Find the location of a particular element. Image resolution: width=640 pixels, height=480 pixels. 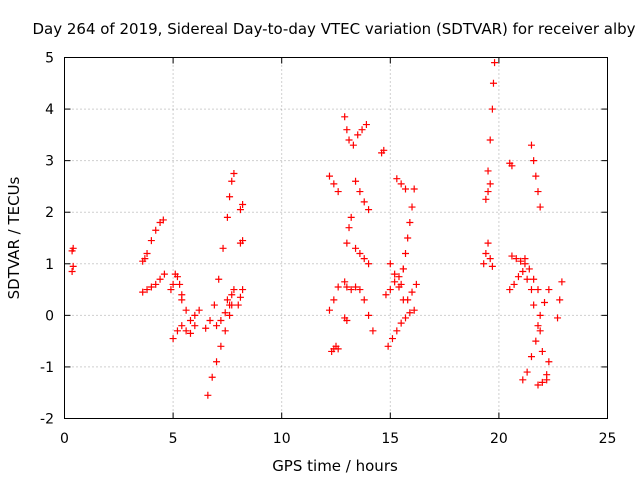

series-s24 is located at coordinates (362, 256).